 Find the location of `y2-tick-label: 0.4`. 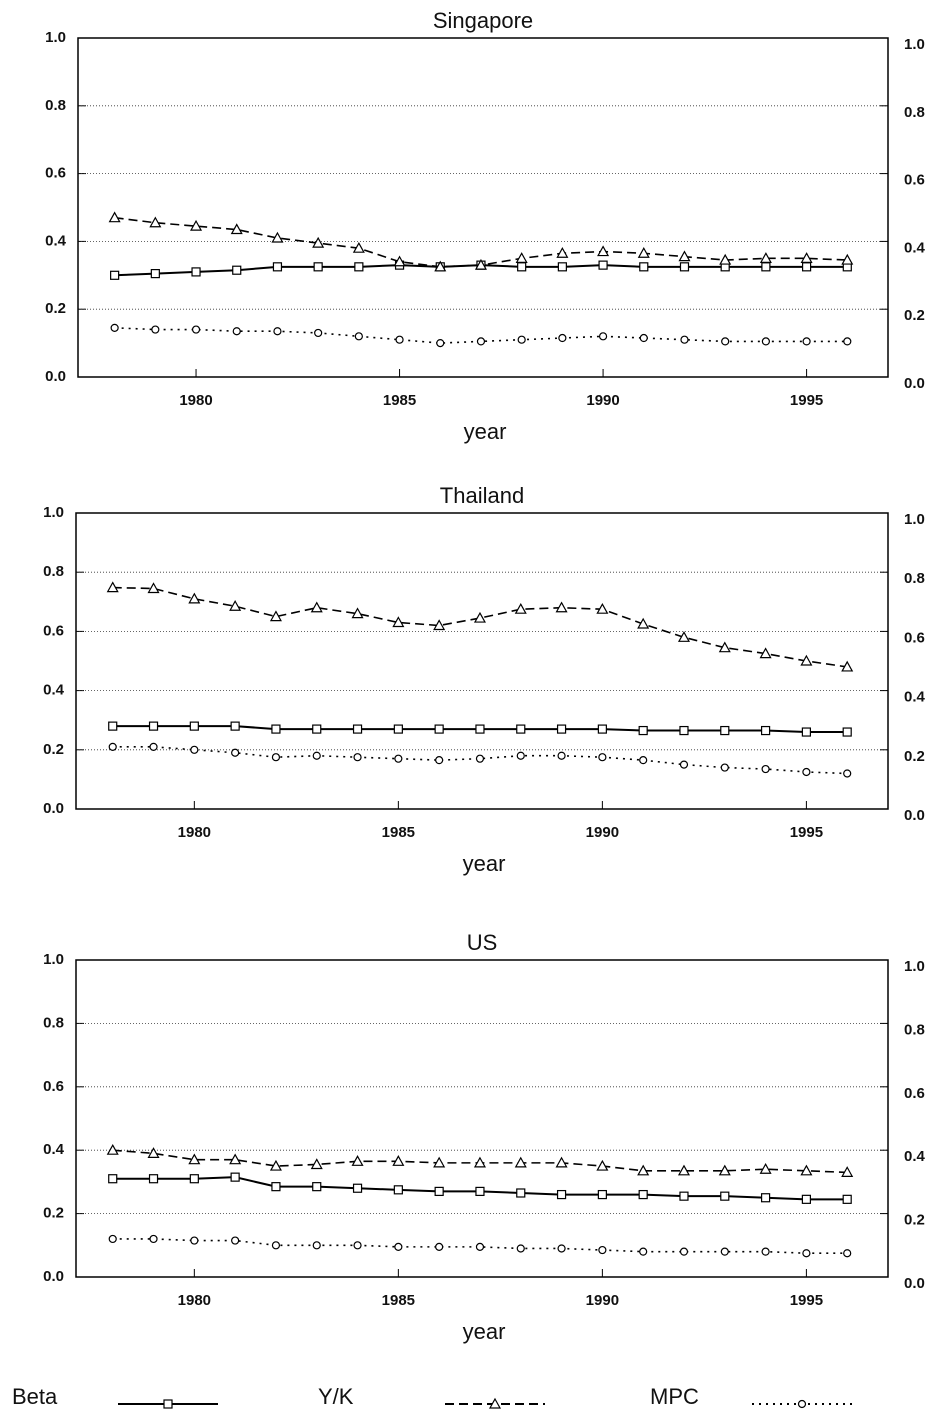

y2-tick-label: 0.4 is located at coordinates (915, 1156).